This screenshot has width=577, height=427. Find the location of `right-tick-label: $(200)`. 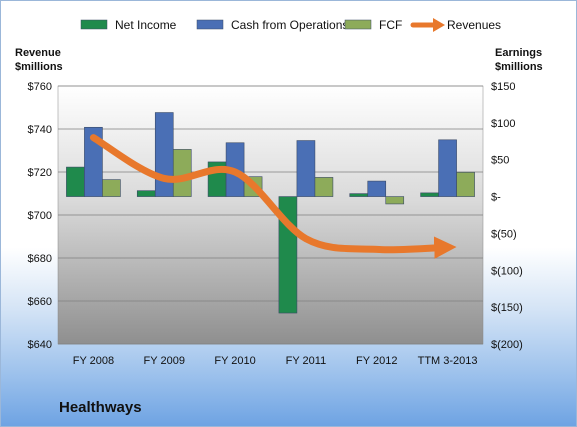

right-tick-label: $(200) is located at coordinates (507, 345).